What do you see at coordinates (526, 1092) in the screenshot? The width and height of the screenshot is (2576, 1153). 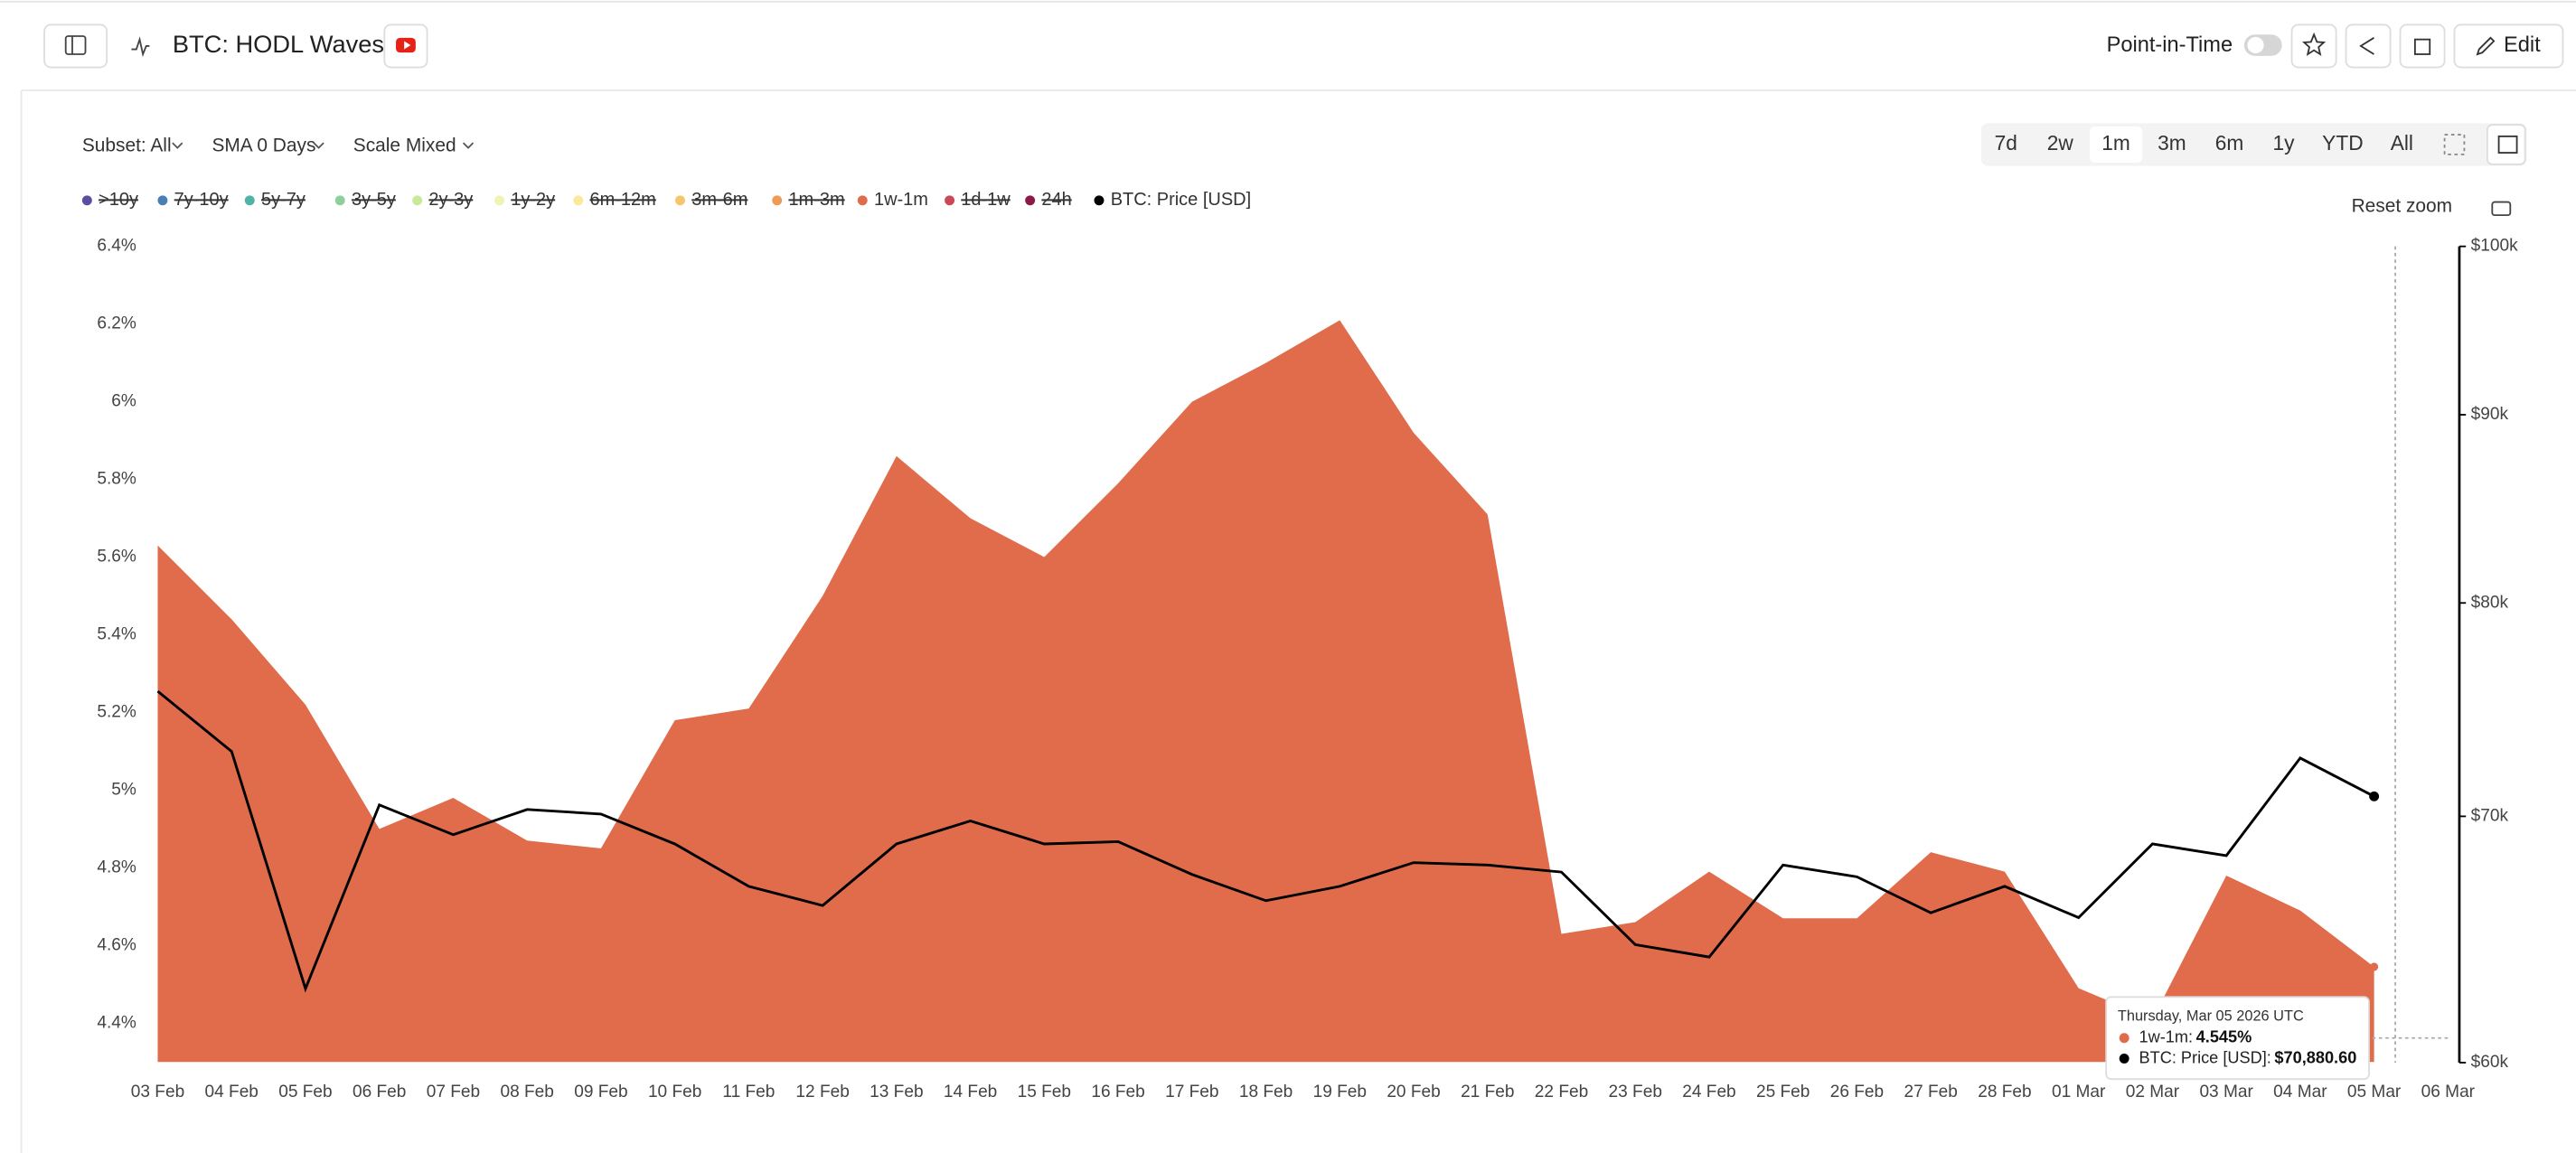 I see `x-tick-label: 08 Feb` at bounding box center [526, 1092].